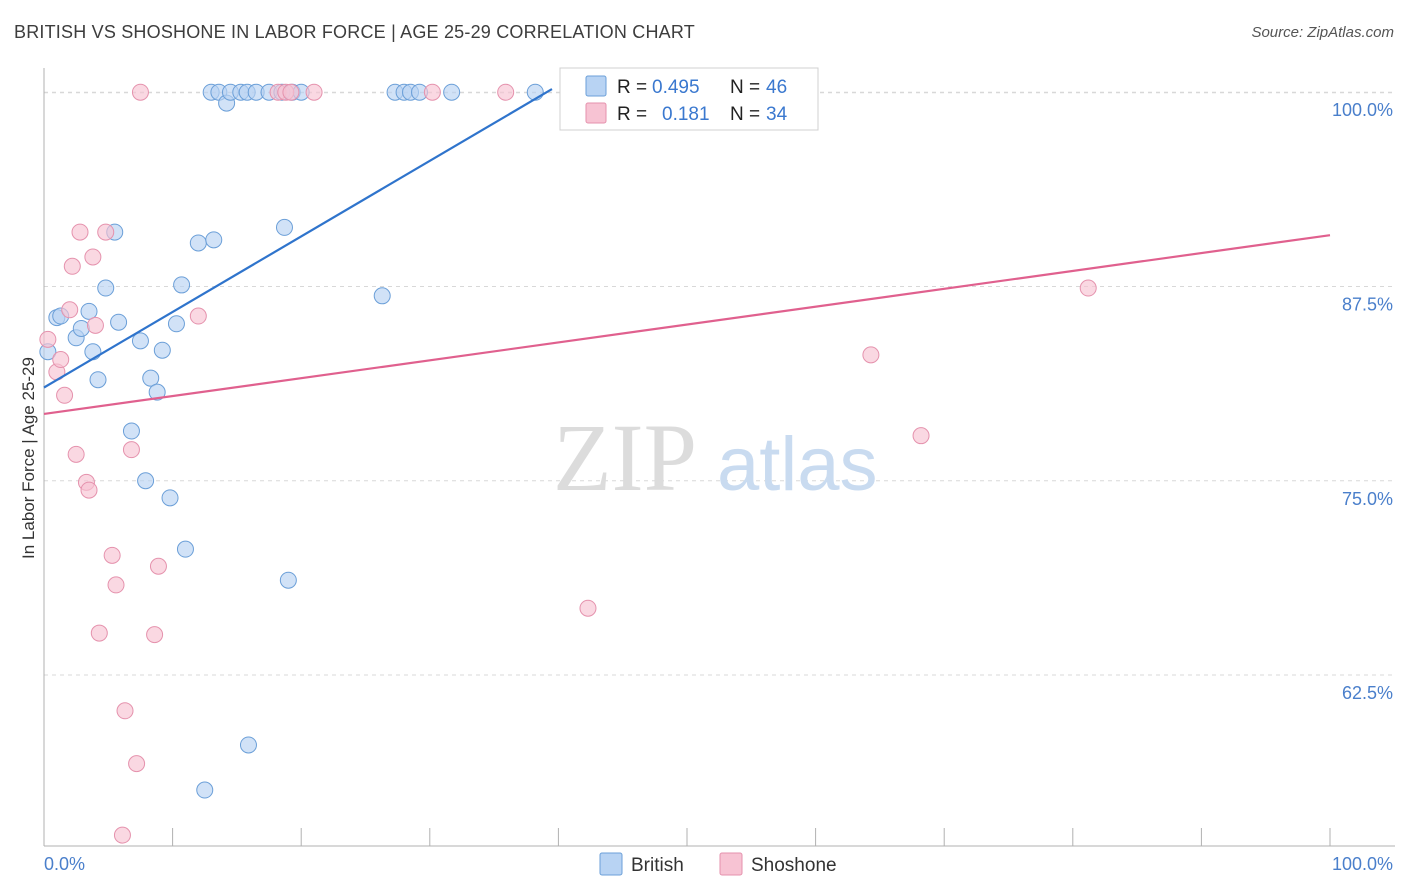 The height and width of the screenshot is (892, 1406). What do you see at coordinates (676, 87) in the screenshot?
I see `british-r-value: 0.495` at bounding box center [676, 87].